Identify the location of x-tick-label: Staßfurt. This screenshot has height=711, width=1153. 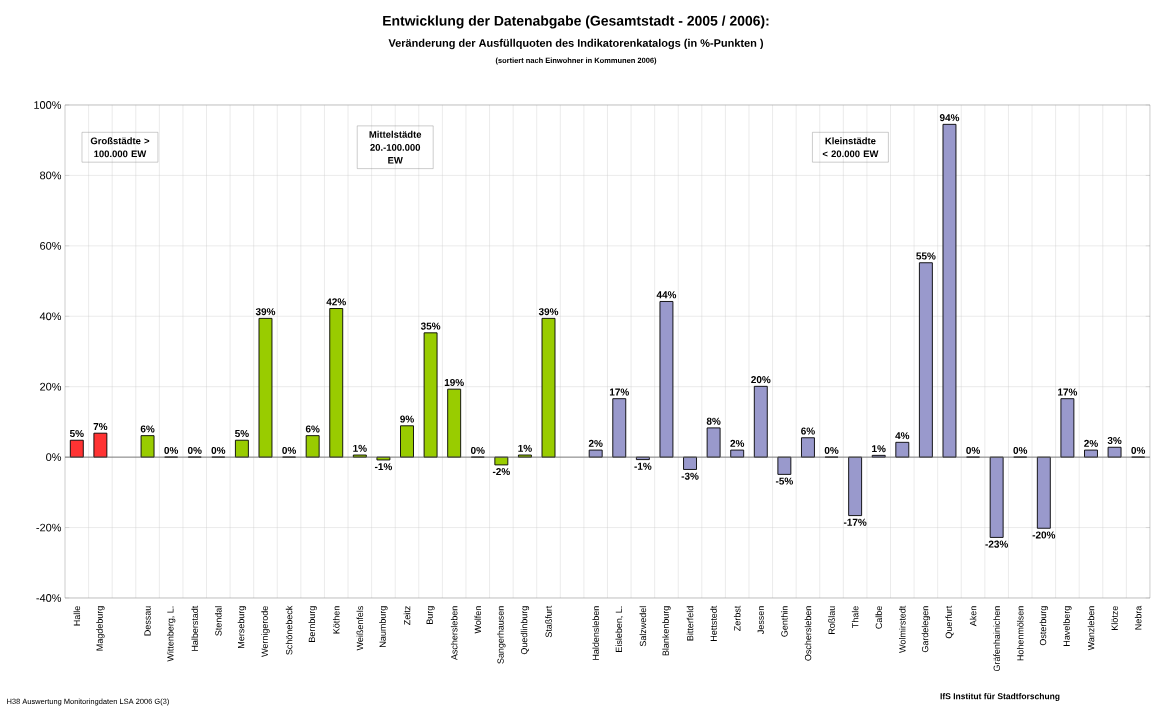
(548, 621).